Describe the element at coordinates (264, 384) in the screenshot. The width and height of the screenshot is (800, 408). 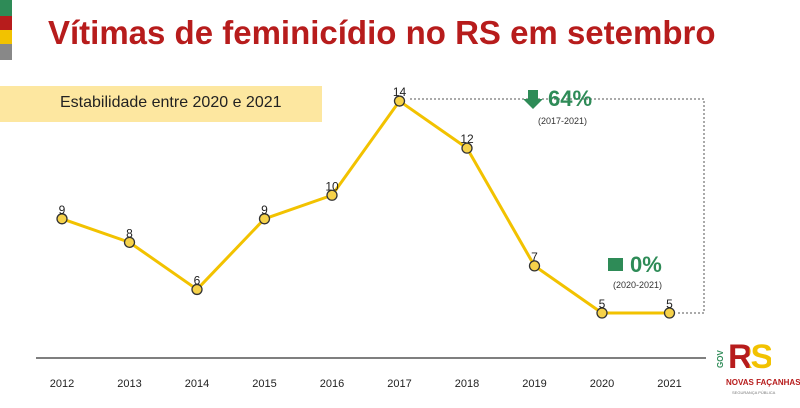
I see `x-tick-label: 2015` at that location.